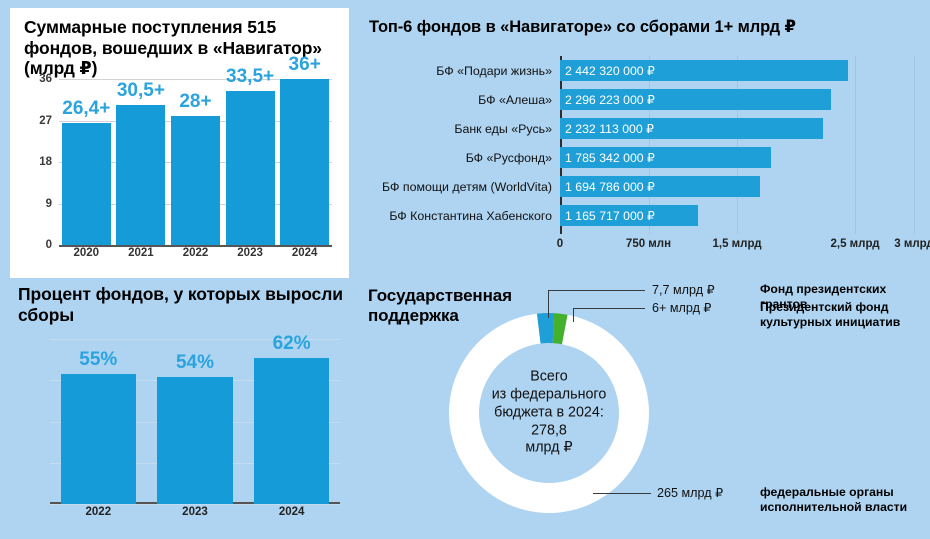 The width and height of the screenshot is (930, 539). What do you see at coordinates (737, 244) in the screenshot?
I see `x-axis-tick-label: 1,5 млрд` at bounding box center [737, 244].